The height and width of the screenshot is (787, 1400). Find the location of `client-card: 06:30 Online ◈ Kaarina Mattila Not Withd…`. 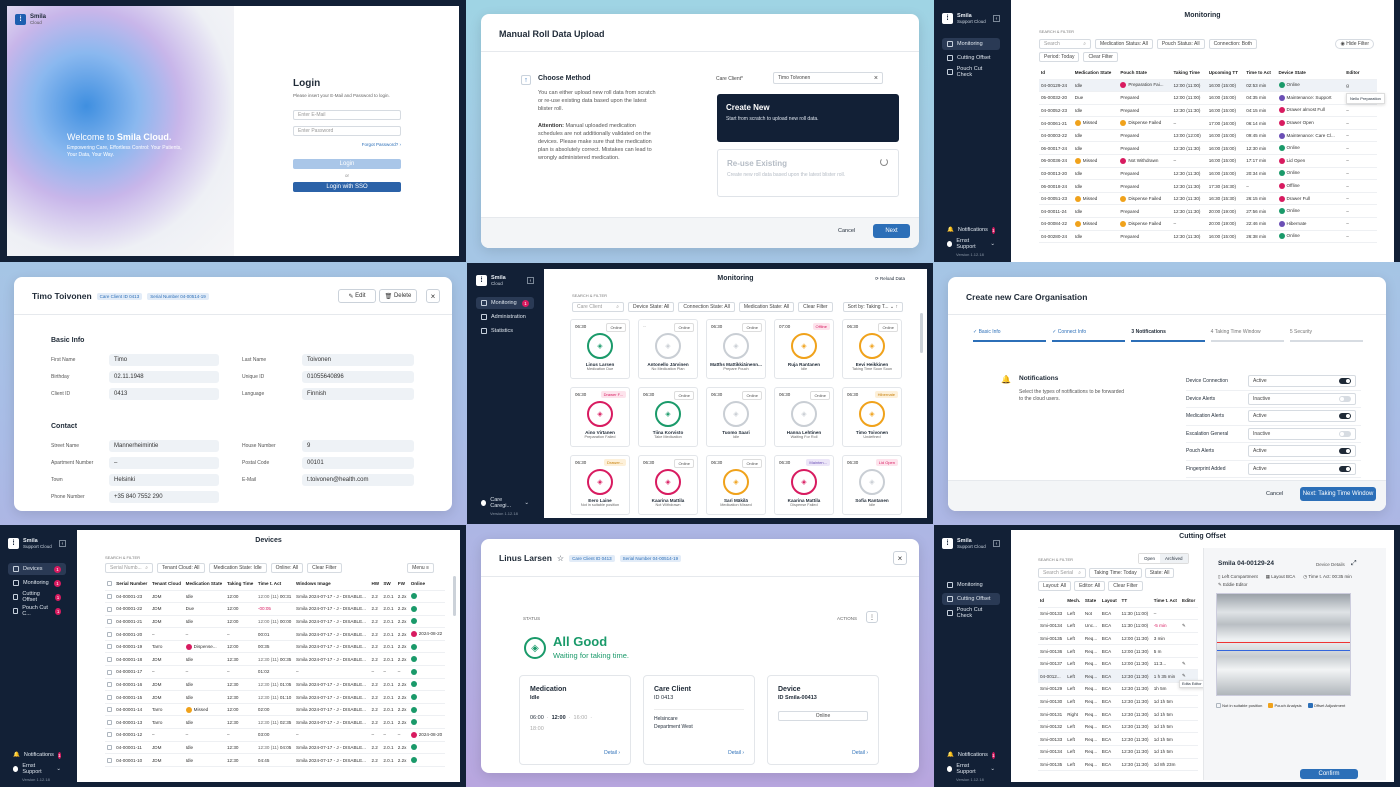

client-card: 06:30 Online ◈ Kaarina Mattila Not Withd… is located at coordinates (668, 485).